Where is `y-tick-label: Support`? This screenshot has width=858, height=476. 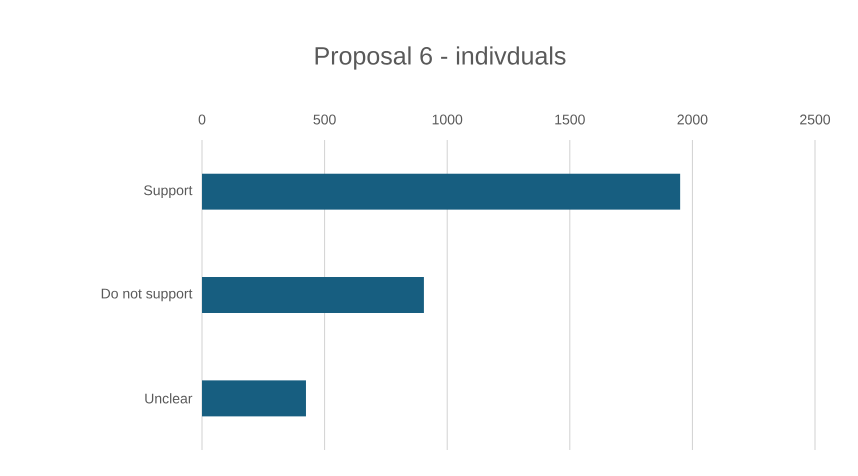
y-tick-label: Support is located at coordinates (168, 191).